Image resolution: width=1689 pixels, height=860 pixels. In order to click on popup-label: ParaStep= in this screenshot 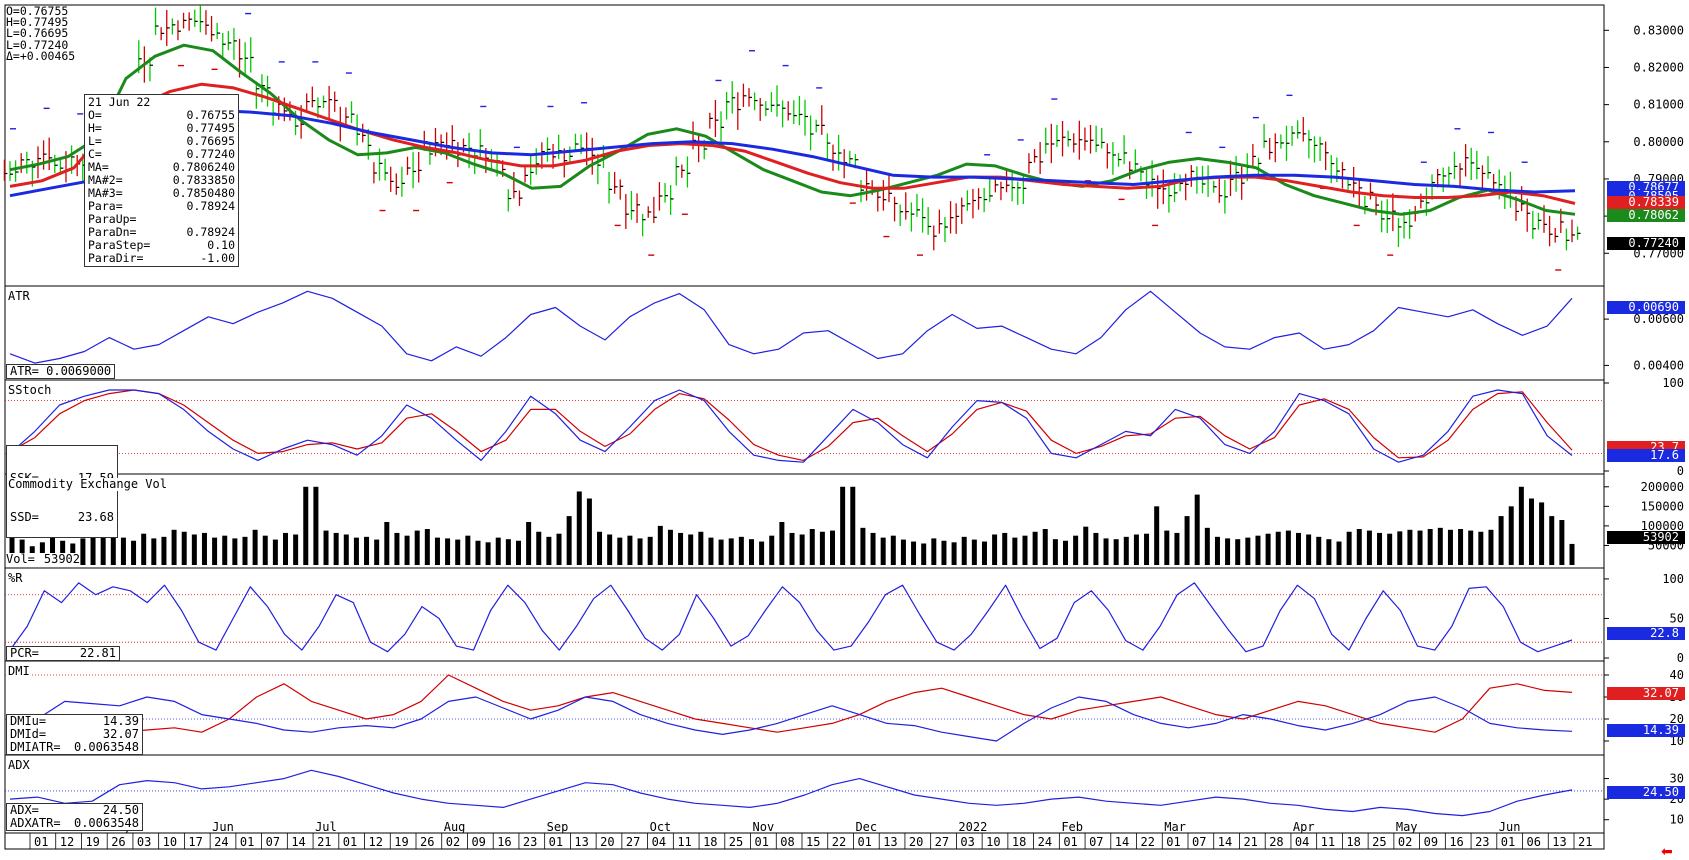, I will do `click(119, 245)`.